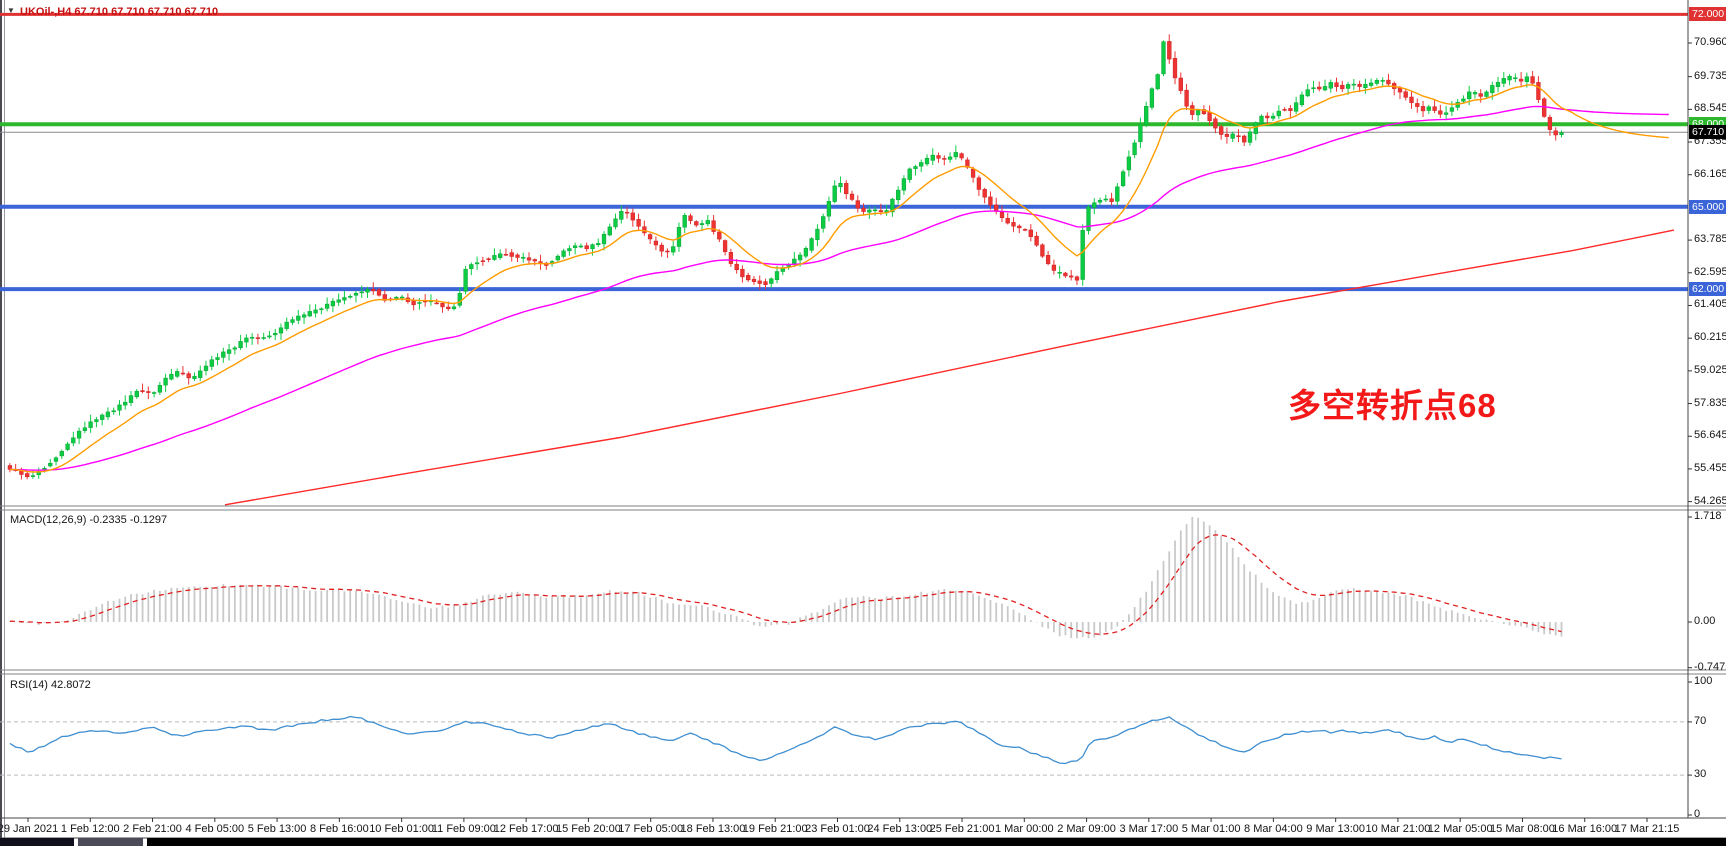 The height and width of the screenshot is (846, 1726). What do you see at coordinates (962, 829) in the screenshot?
I see `date-tick-label: 25 Feb 21:00` at bounding box center [962, 829].